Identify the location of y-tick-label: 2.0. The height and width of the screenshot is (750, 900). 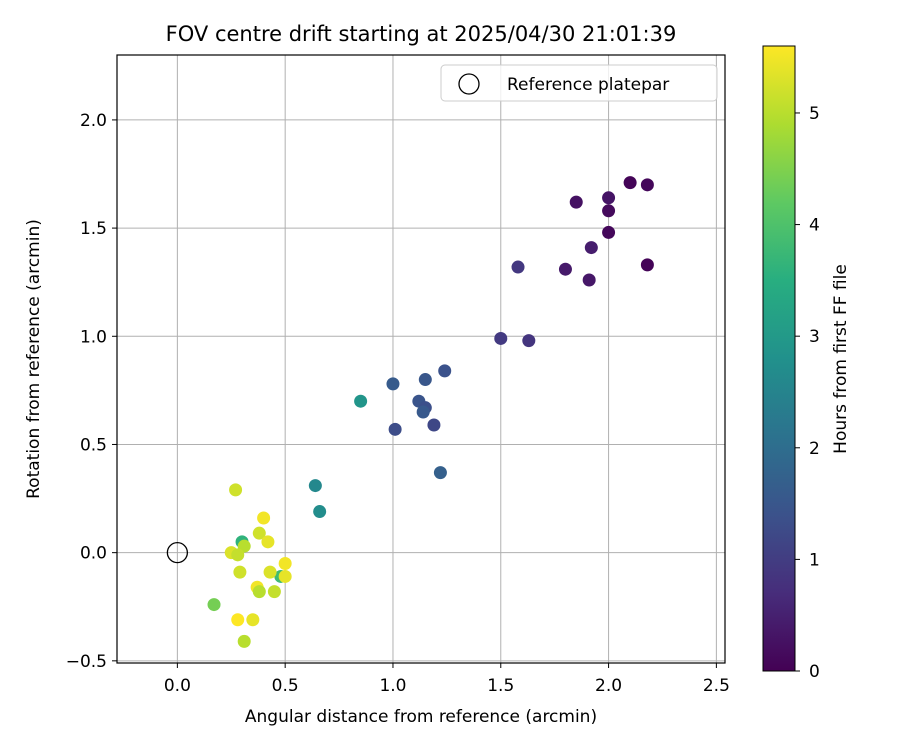
(93, 121).